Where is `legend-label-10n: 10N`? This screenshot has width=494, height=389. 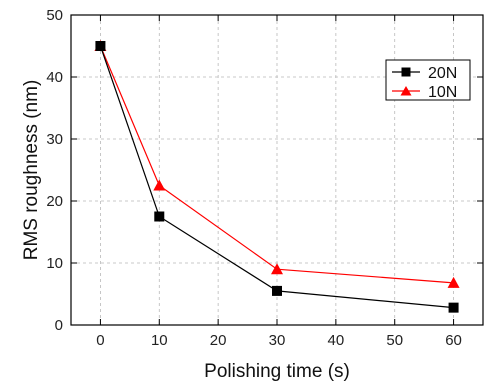
legend-label-10n: 10N is located at coordinates (442, 92).